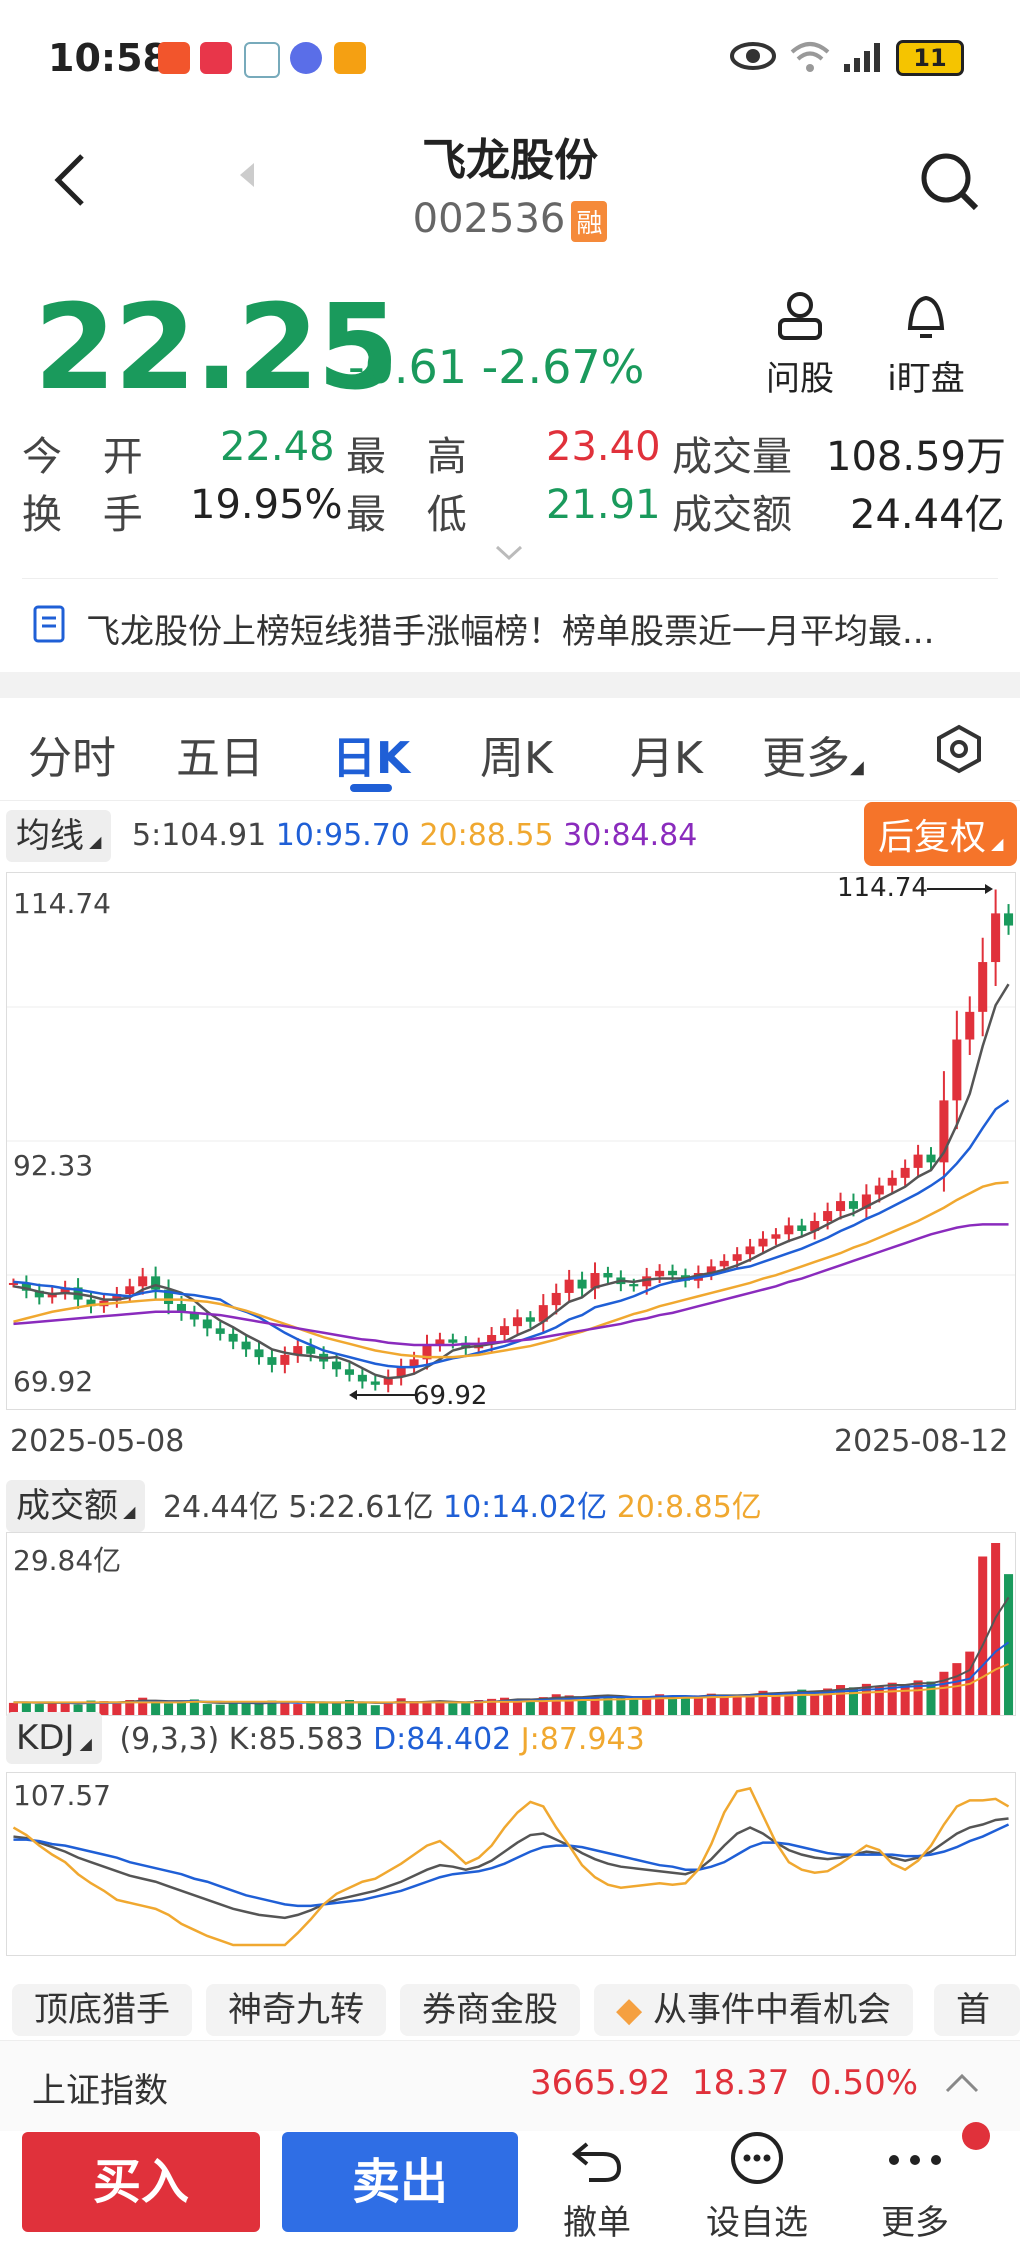 The width and height of the screenshot is (1020, 2250). What do you see at coordinates (509, 553) in the screenshot?
I see `chevron-down-icon` at bounding box center [509, 553].